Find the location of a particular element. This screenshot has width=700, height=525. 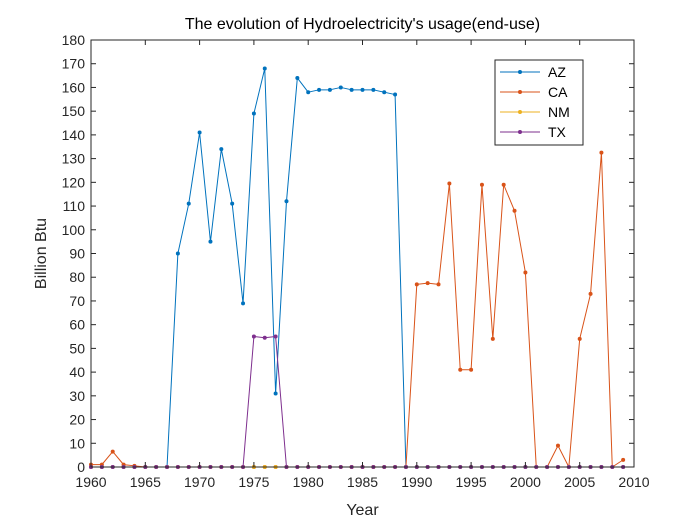

y-tick-label: 160 is located at coordinates (74, 87).